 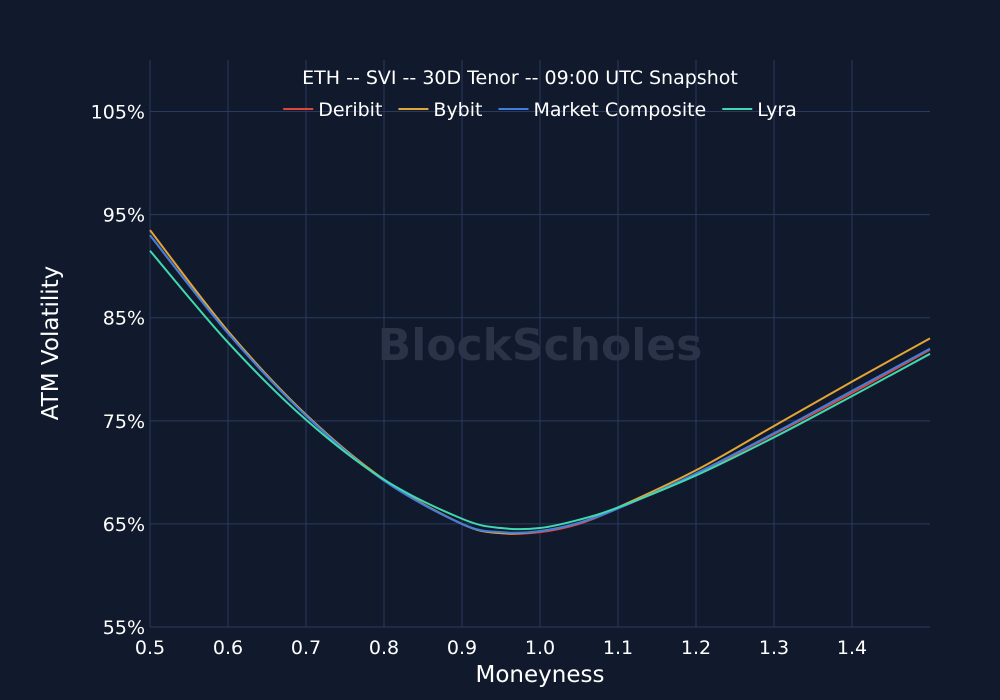 I want to click on x-tick-label: 1.1, so click(x=618, y=648).